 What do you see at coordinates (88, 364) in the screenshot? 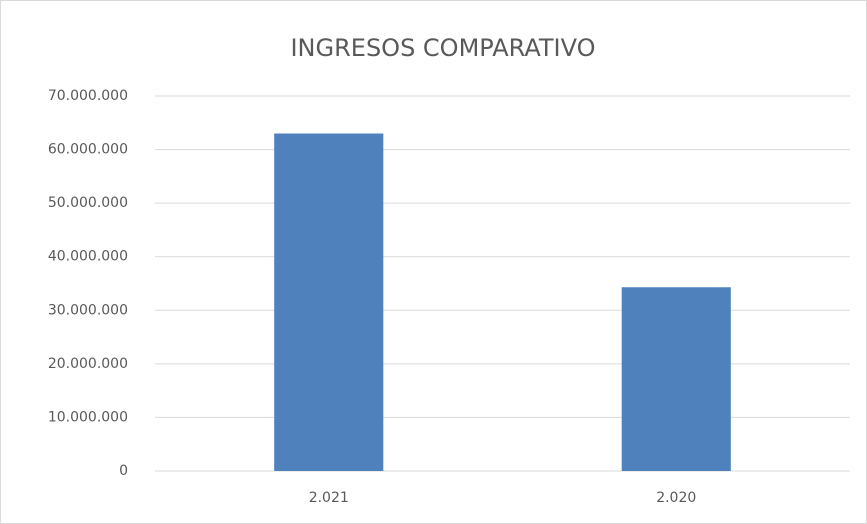
I see `y-tick-label: 20.000.000` at bounding box center [88, 364].